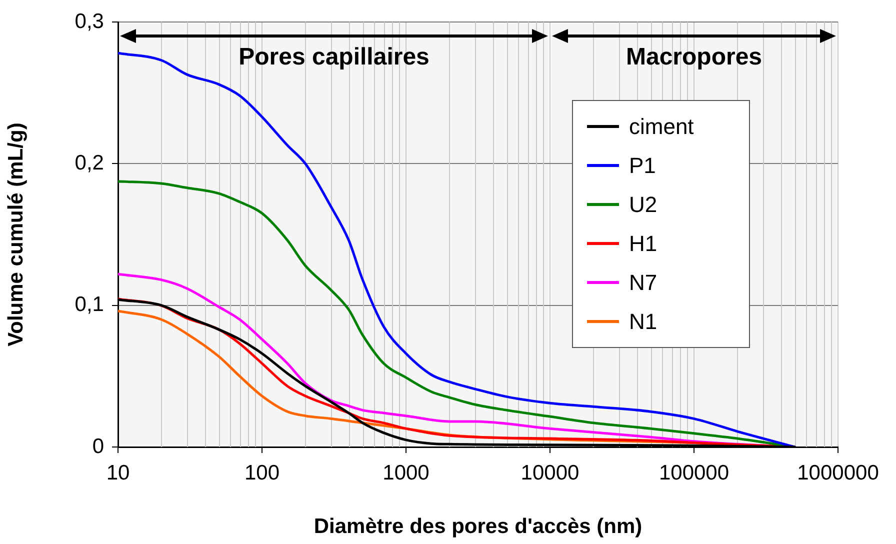 This screenshot has width=896, height=544. What do you see at coordinates (643, 243) in the screenshot?
I see `legend-label: H1` at bounding box center [643, 243].